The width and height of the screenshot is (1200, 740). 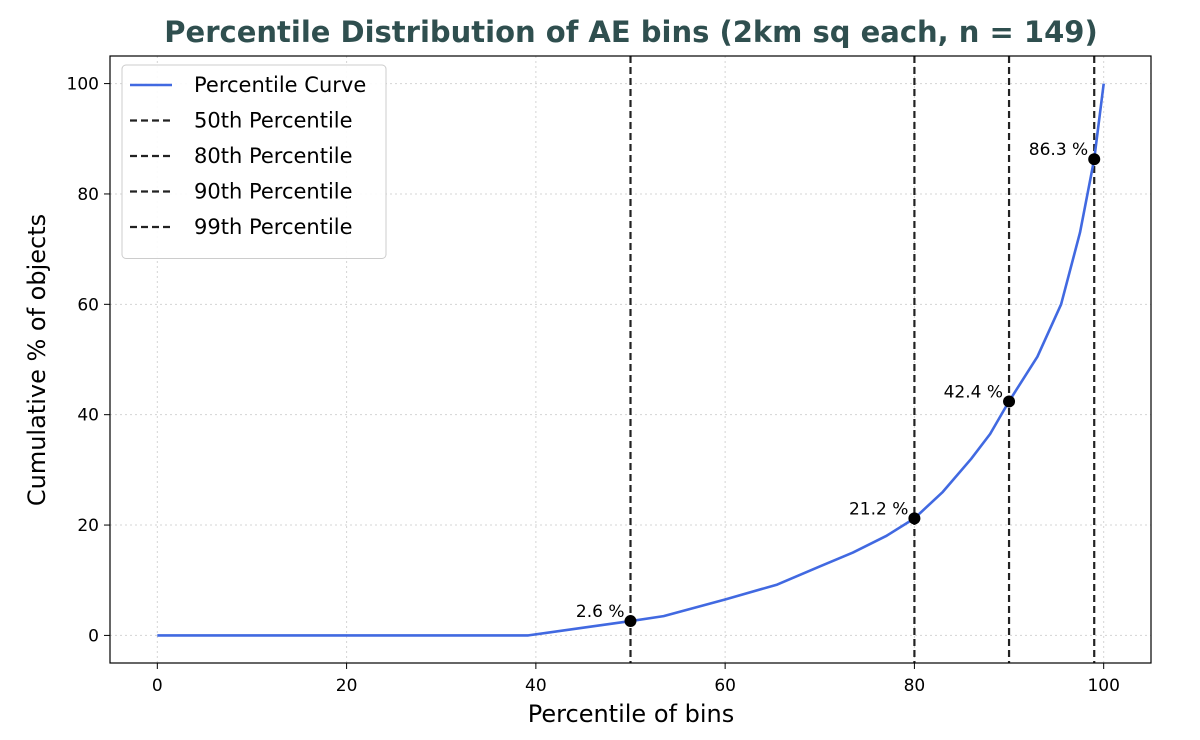 What do you see at coordinates (83, 85) in the screenshot?
I see `y-tick-label: 100` at bounding box center [83, 85].